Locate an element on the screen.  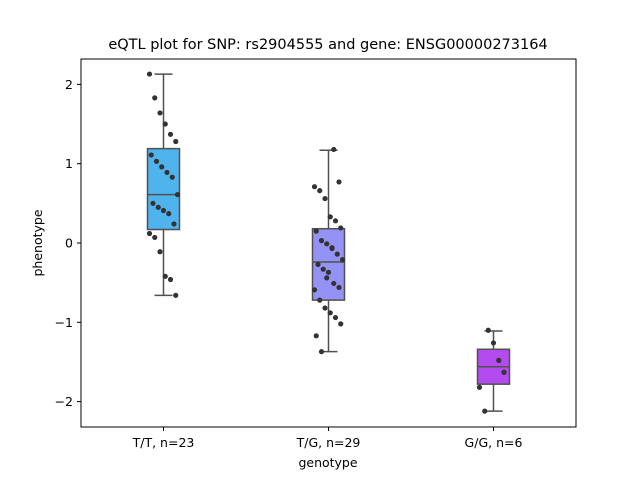
x-tick-label: T/G, n=29 is located at coordinates (328, 442).